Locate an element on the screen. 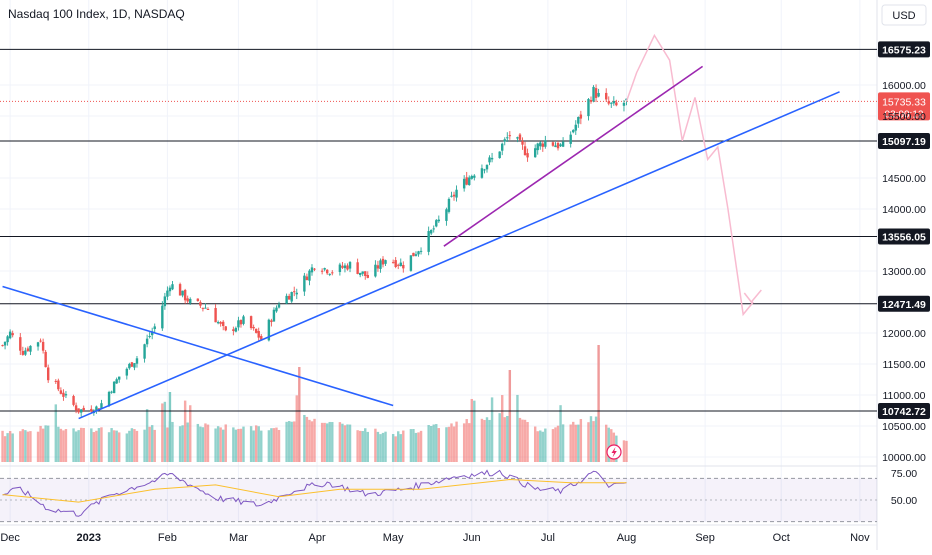 This screenshot has height=555, width=932. projection-arrowhead is located at coordinates (752, 296).